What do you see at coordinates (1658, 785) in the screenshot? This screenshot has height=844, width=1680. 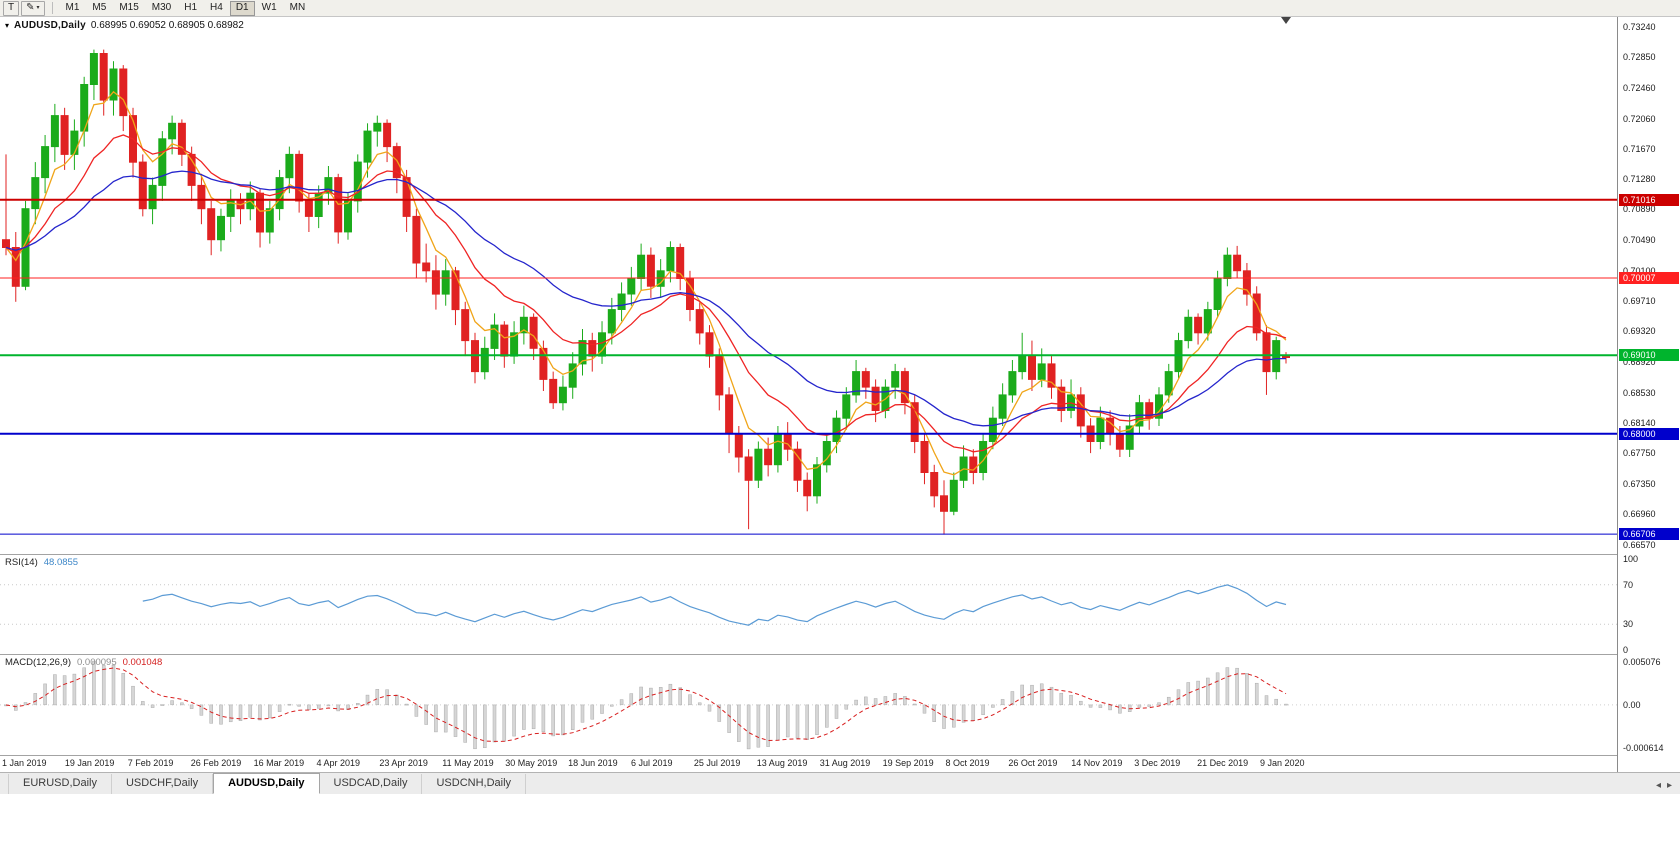 I see `tab-scroll-left-button: ◂` at bounding box center [1658, 785].